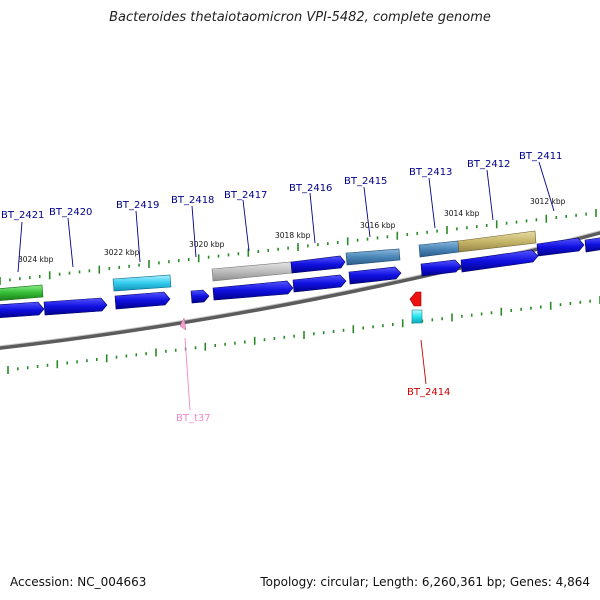 Image resolution: width=600 pixels, height=600 pixels. Describe the element at coordinates (252, 271) in the screenshot. I see `feature-gray-band` at that location.